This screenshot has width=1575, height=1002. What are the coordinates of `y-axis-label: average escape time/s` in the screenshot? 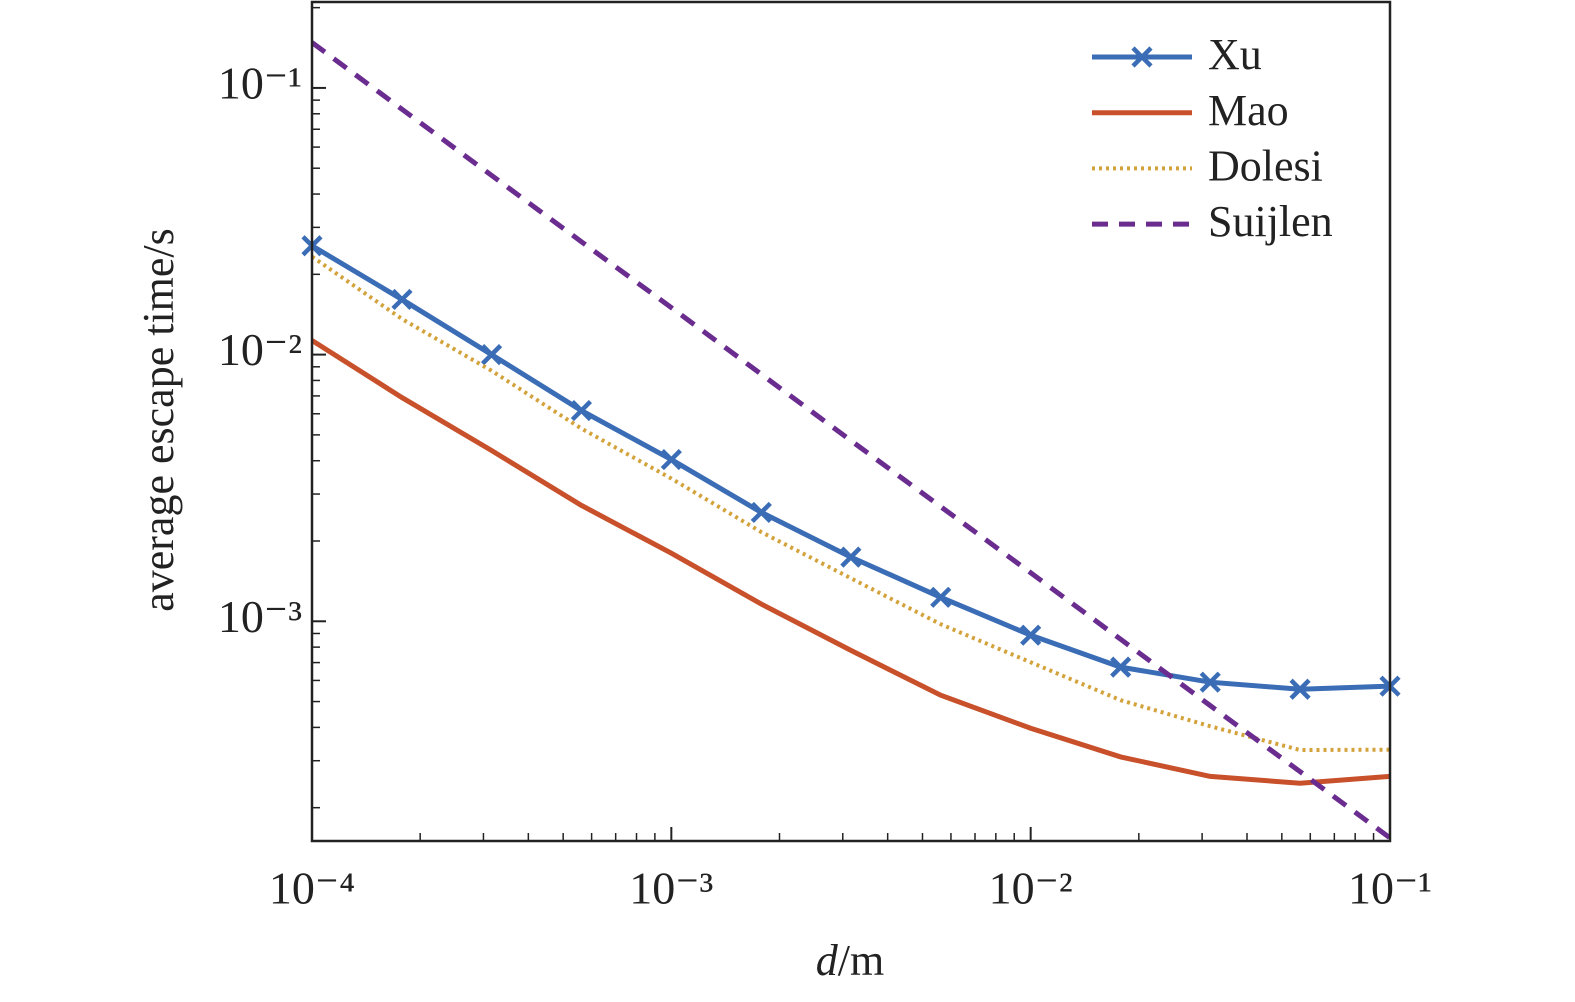 It's located at (158, 420).